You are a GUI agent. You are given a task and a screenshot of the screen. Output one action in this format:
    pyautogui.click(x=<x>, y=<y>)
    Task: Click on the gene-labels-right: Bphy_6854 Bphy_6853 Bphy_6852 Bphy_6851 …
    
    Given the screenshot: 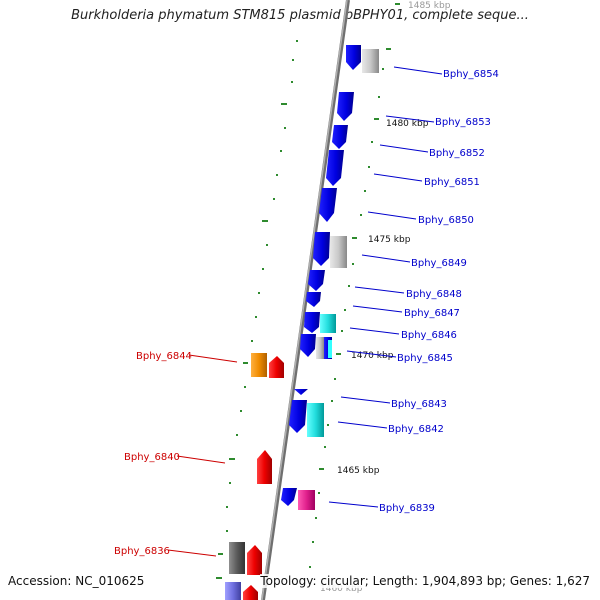 What is the action you would take?
    pyautogui.click(x=439, y=291)
    